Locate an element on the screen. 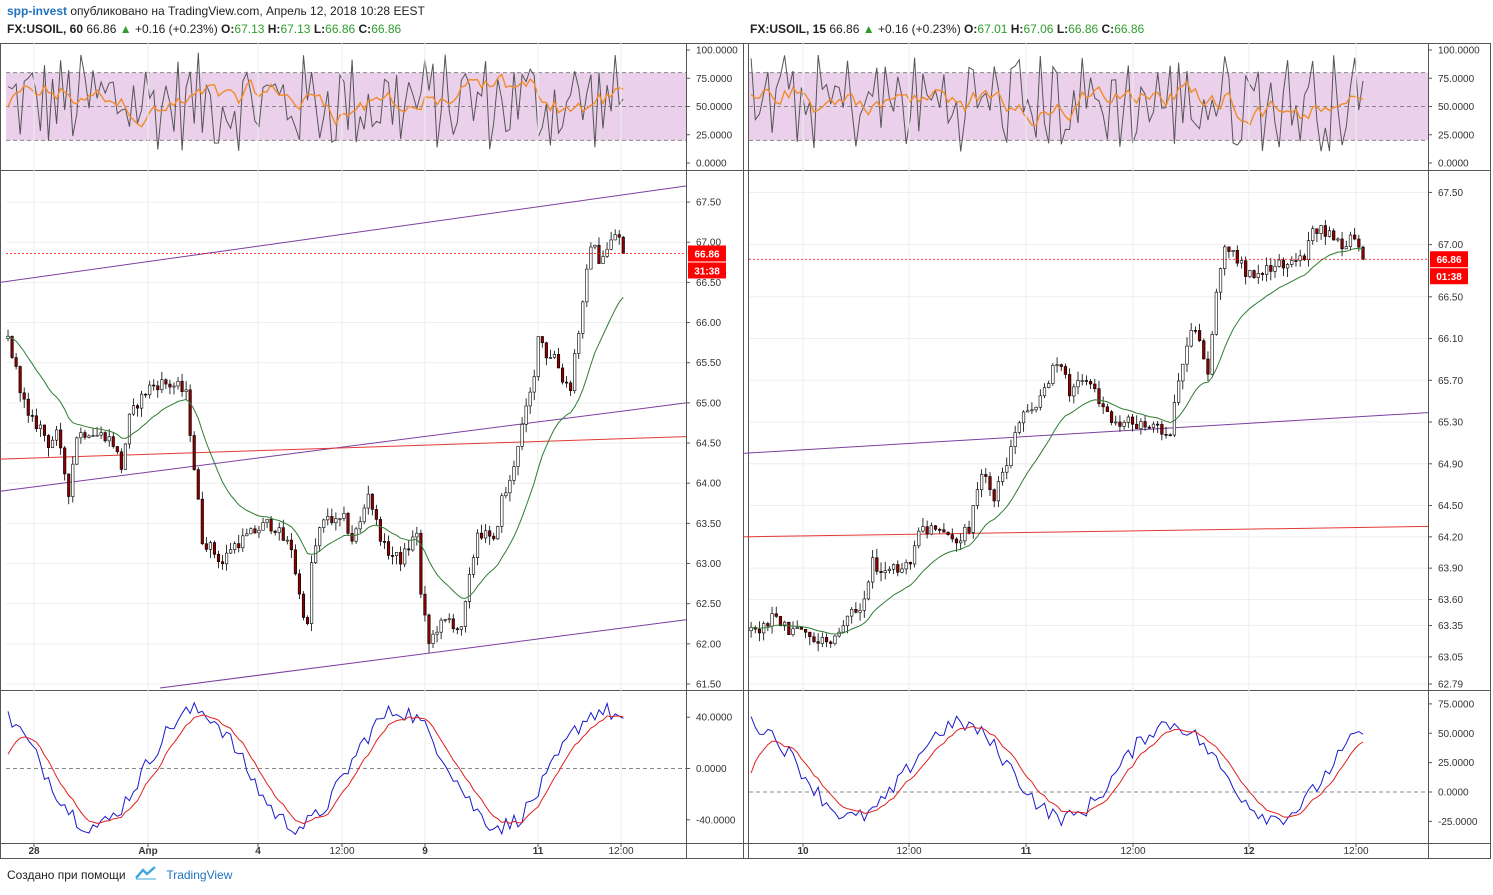 The width and height of the screenshot is (1493, 895). footer-brand-link: TradingView is located at coordinates (199, 875).